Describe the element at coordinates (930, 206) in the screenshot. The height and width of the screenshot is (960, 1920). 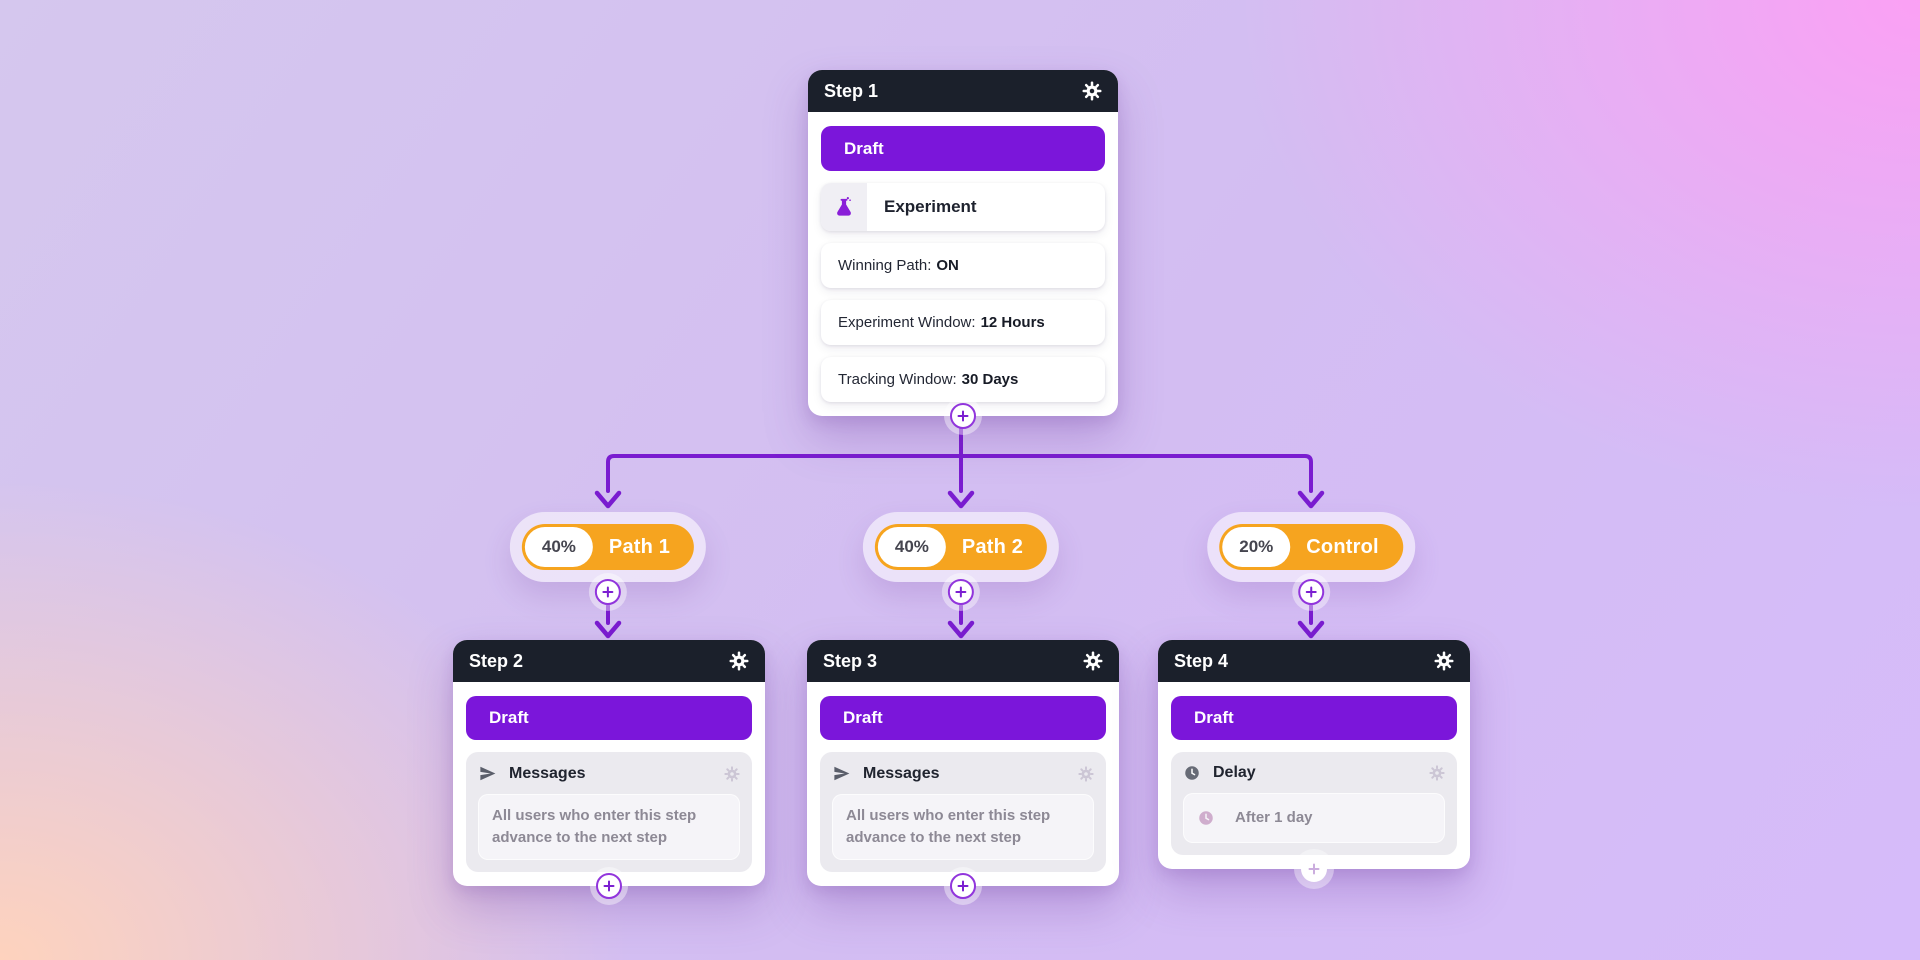
I see `experiment-label: Experiment` at that location.